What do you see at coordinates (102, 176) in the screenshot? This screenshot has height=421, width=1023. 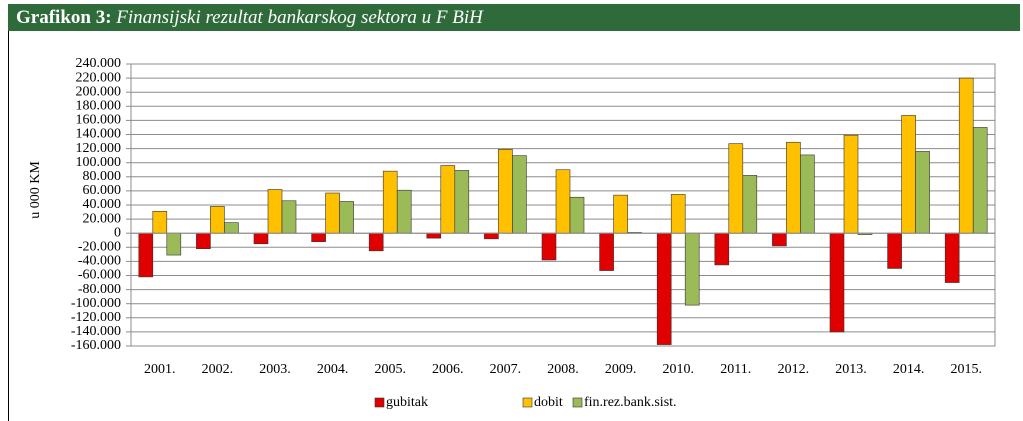 I see `y-tick-label: 80.000` at bounding box center [102, 176].